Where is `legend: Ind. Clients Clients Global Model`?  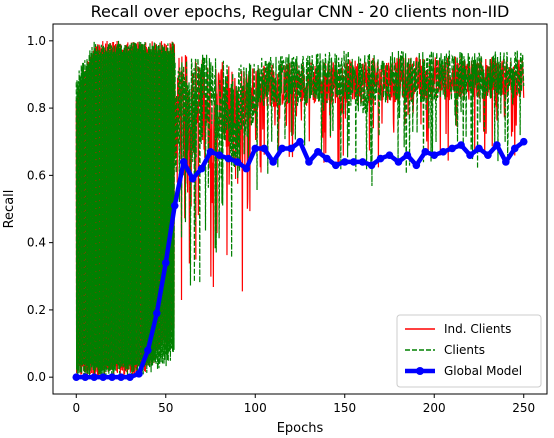
legend: Ind. Clients Clients Global Model is located at coordinates (469, 351).